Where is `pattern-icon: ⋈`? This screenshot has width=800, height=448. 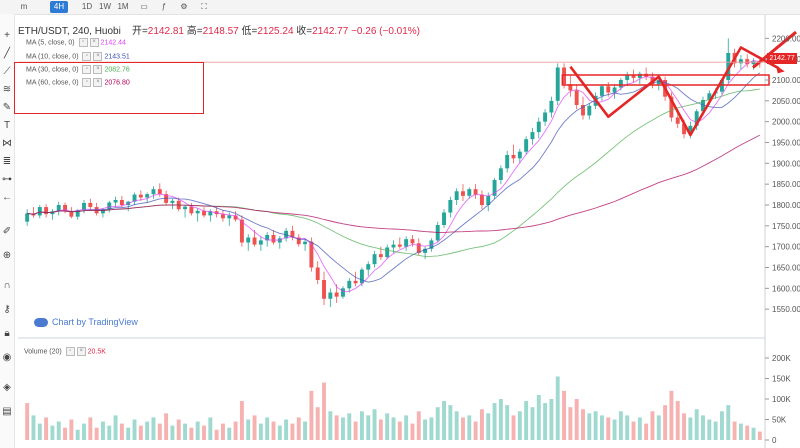
pattern-icon: ⋈ is located at coordinates (7, 143).